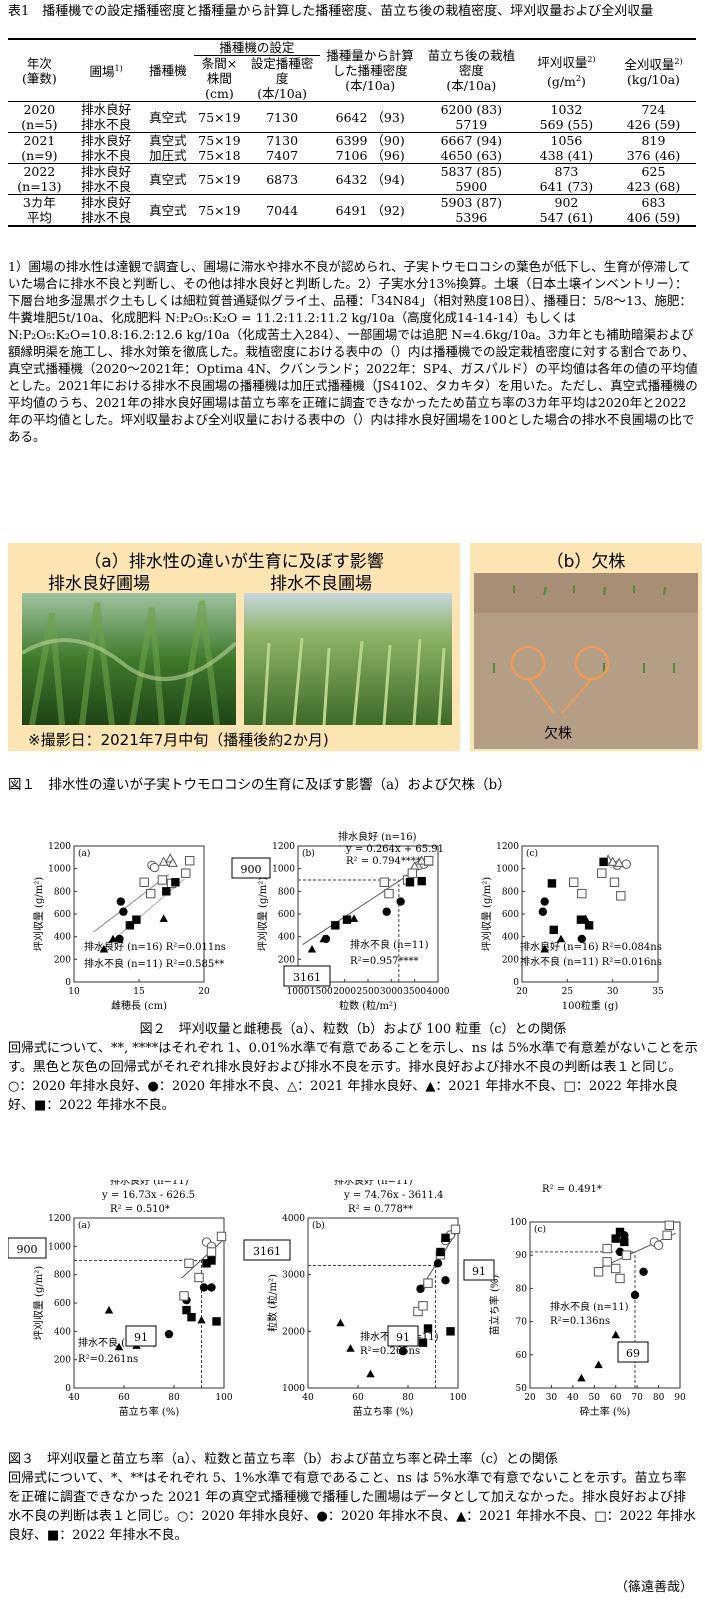 The height and width of the screenshot is (1600, 705). I want to click on header-setting: 播種機の設定, so click(257, 47).